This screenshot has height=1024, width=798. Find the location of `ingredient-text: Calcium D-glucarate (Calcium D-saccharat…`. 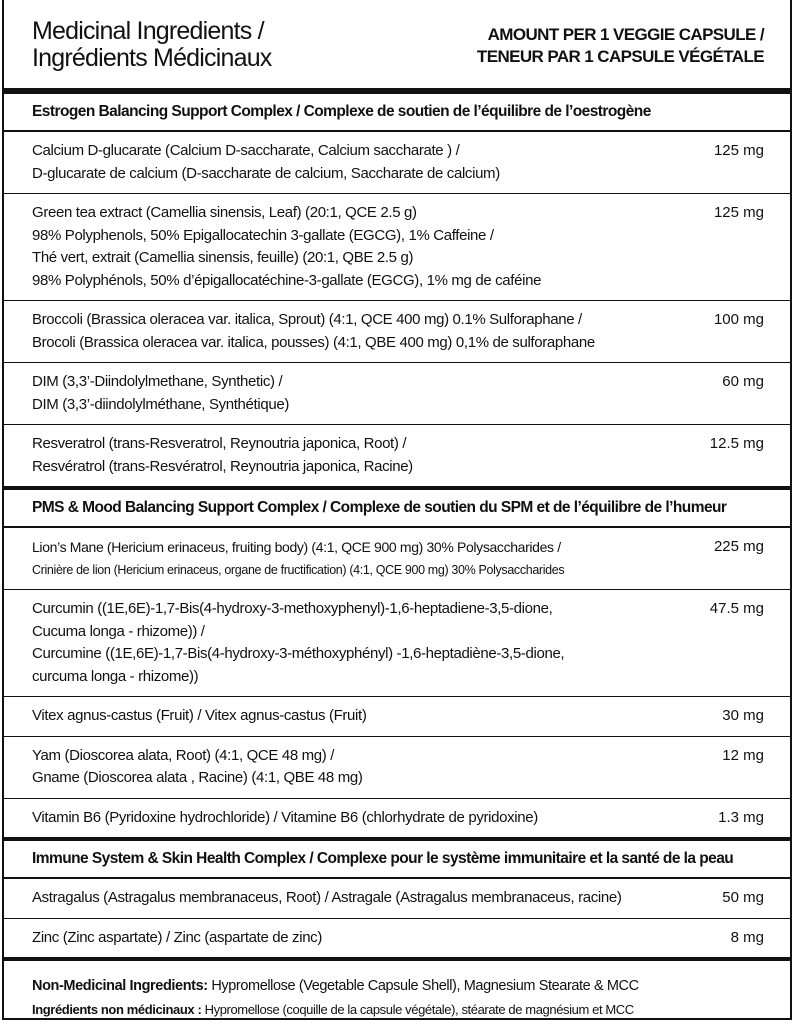

ingredient-text: Calcium D-glucarate (Calcium D-saccharat… is located at coordinates (266, 162).